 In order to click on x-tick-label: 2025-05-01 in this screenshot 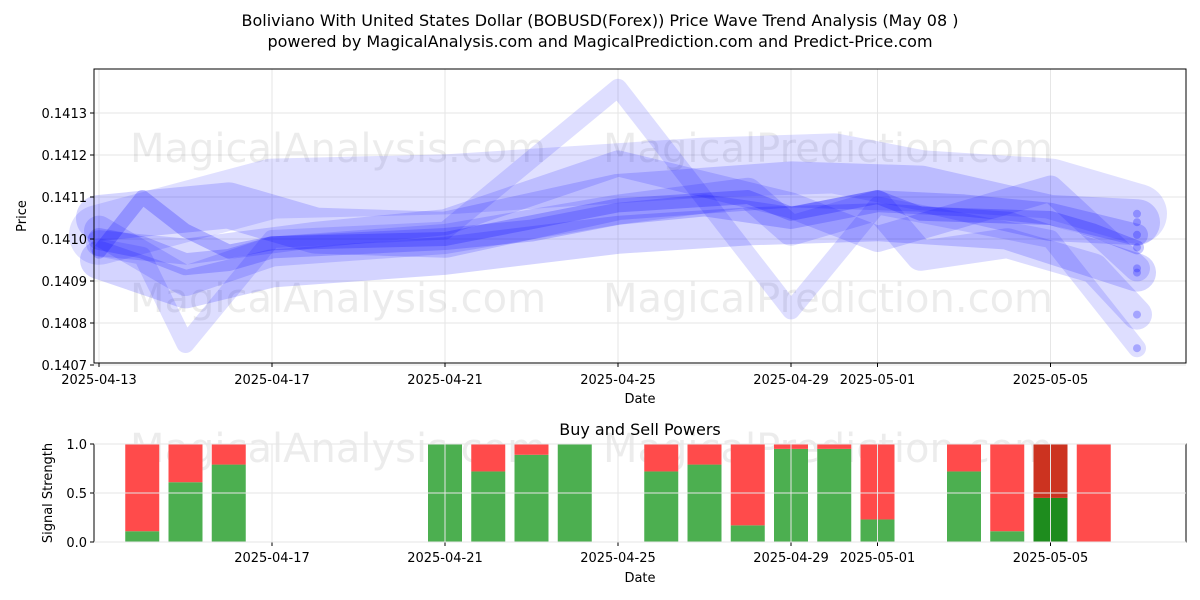, I will do `click(878, 380)`.